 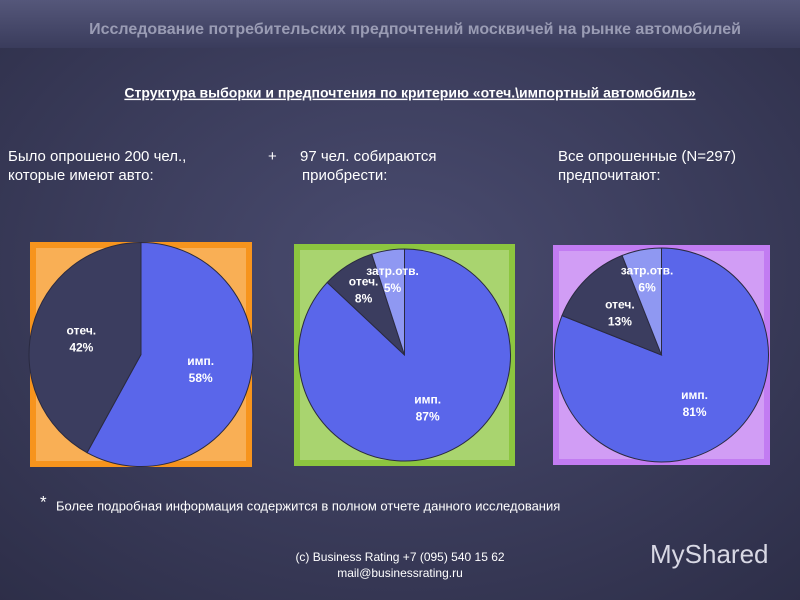 I want to click on header-bar, so click(x=400, y=24).